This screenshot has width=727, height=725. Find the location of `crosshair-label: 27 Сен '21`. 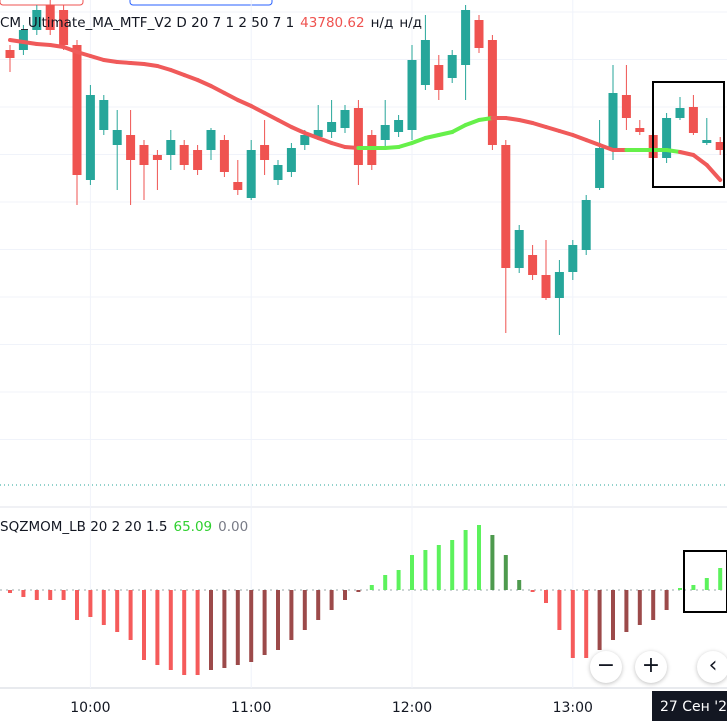

crosshair-label: 27 Сен '21 is located at coordinates (693, 707).